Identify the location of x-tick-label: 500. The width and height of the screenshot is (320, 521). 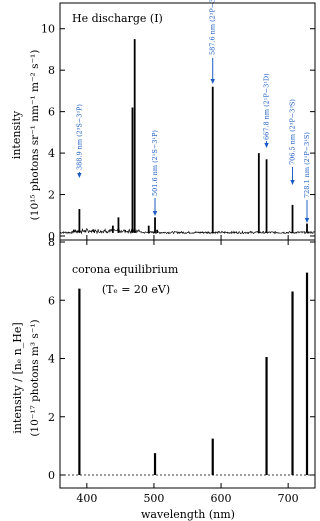
(153, 498).